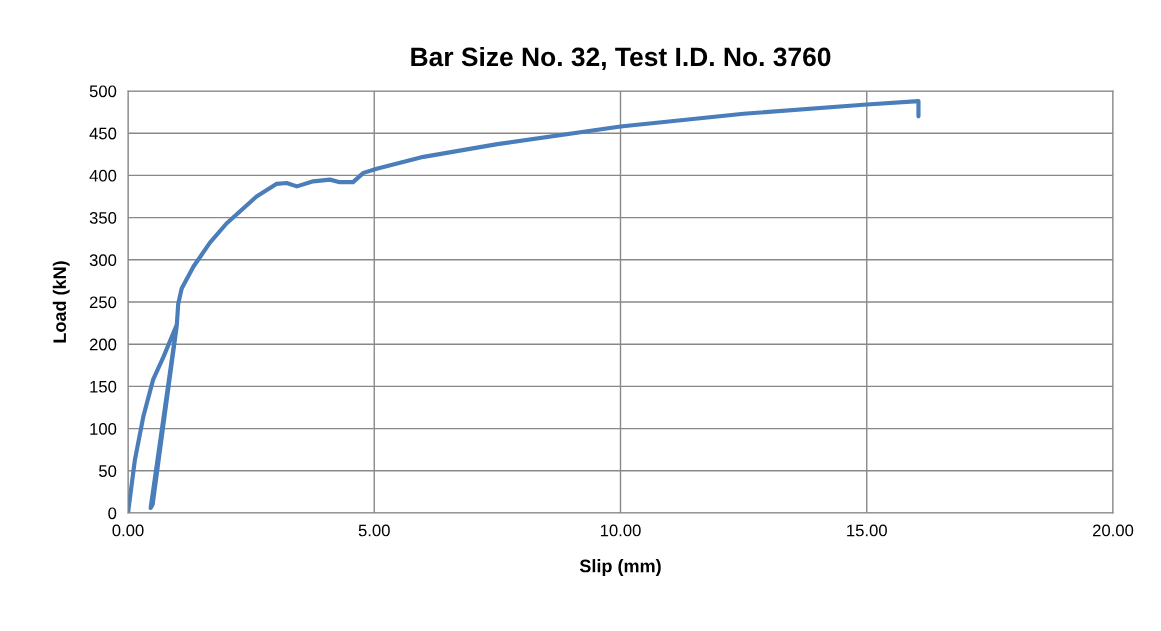  I want to click on y-tick-label: 0, so click(112, 513).